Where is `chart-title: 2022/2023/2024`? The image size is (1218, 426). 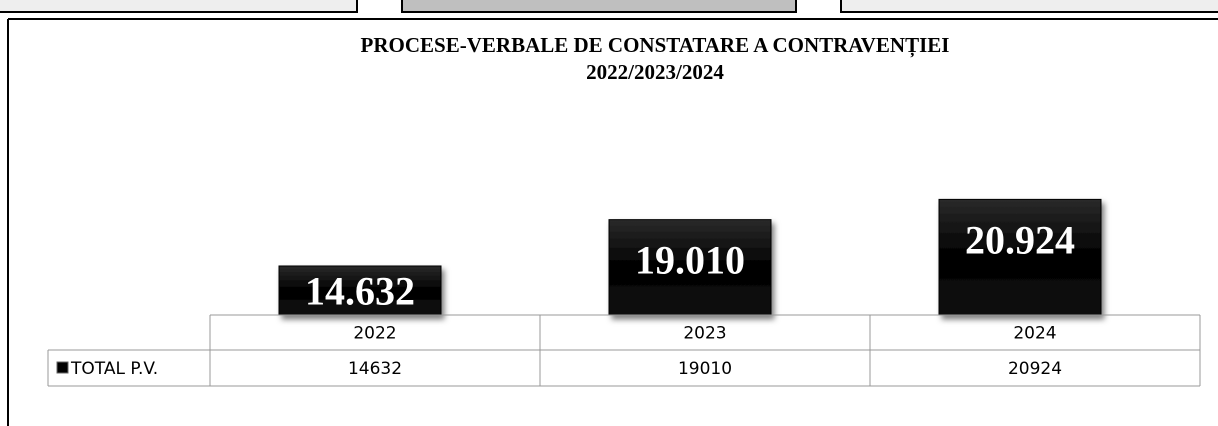 chart-title: 2022/2023/2024 is located at coordinates (655, 72).